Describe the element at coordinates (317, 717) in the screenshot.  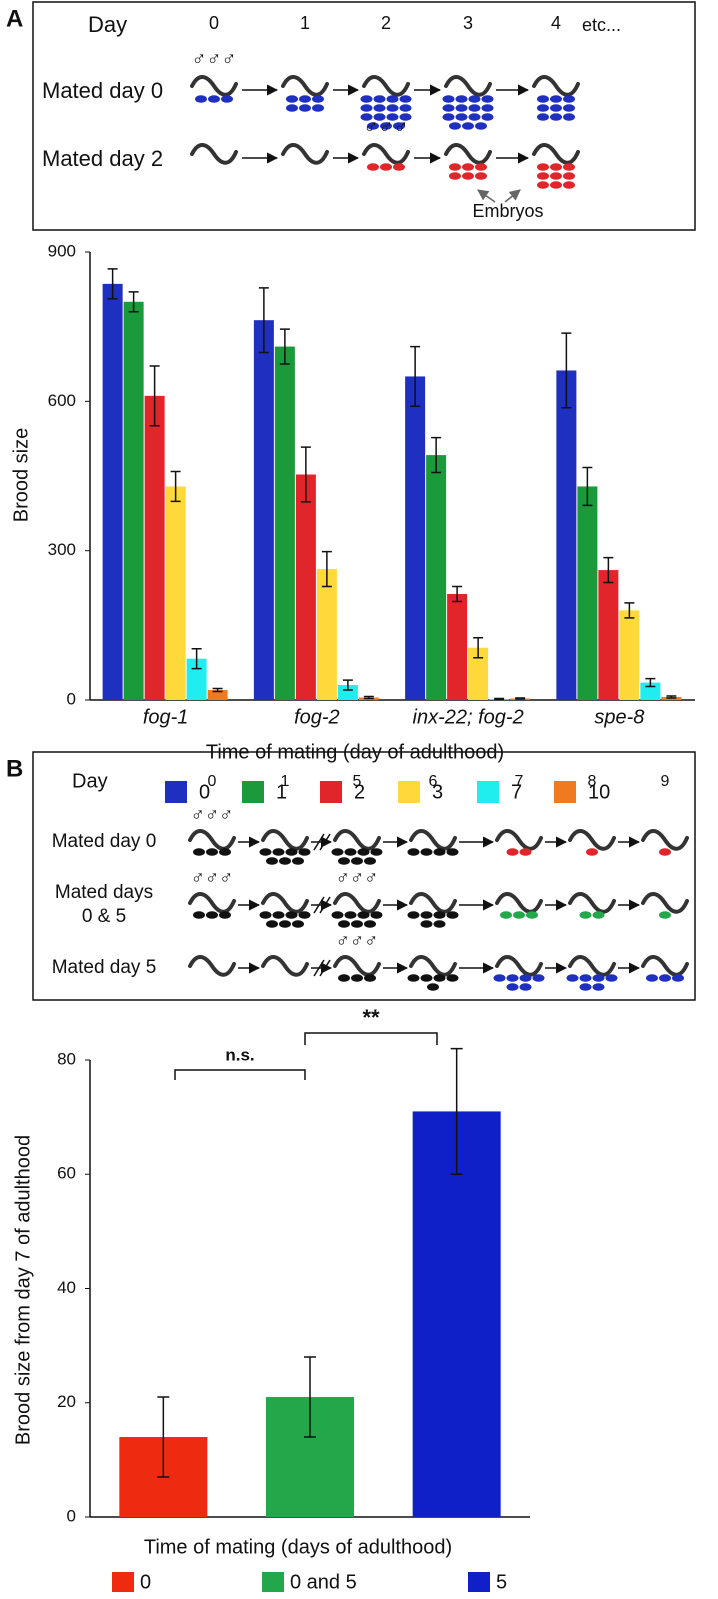
I see `x-tick-label: fog-2` at that location.